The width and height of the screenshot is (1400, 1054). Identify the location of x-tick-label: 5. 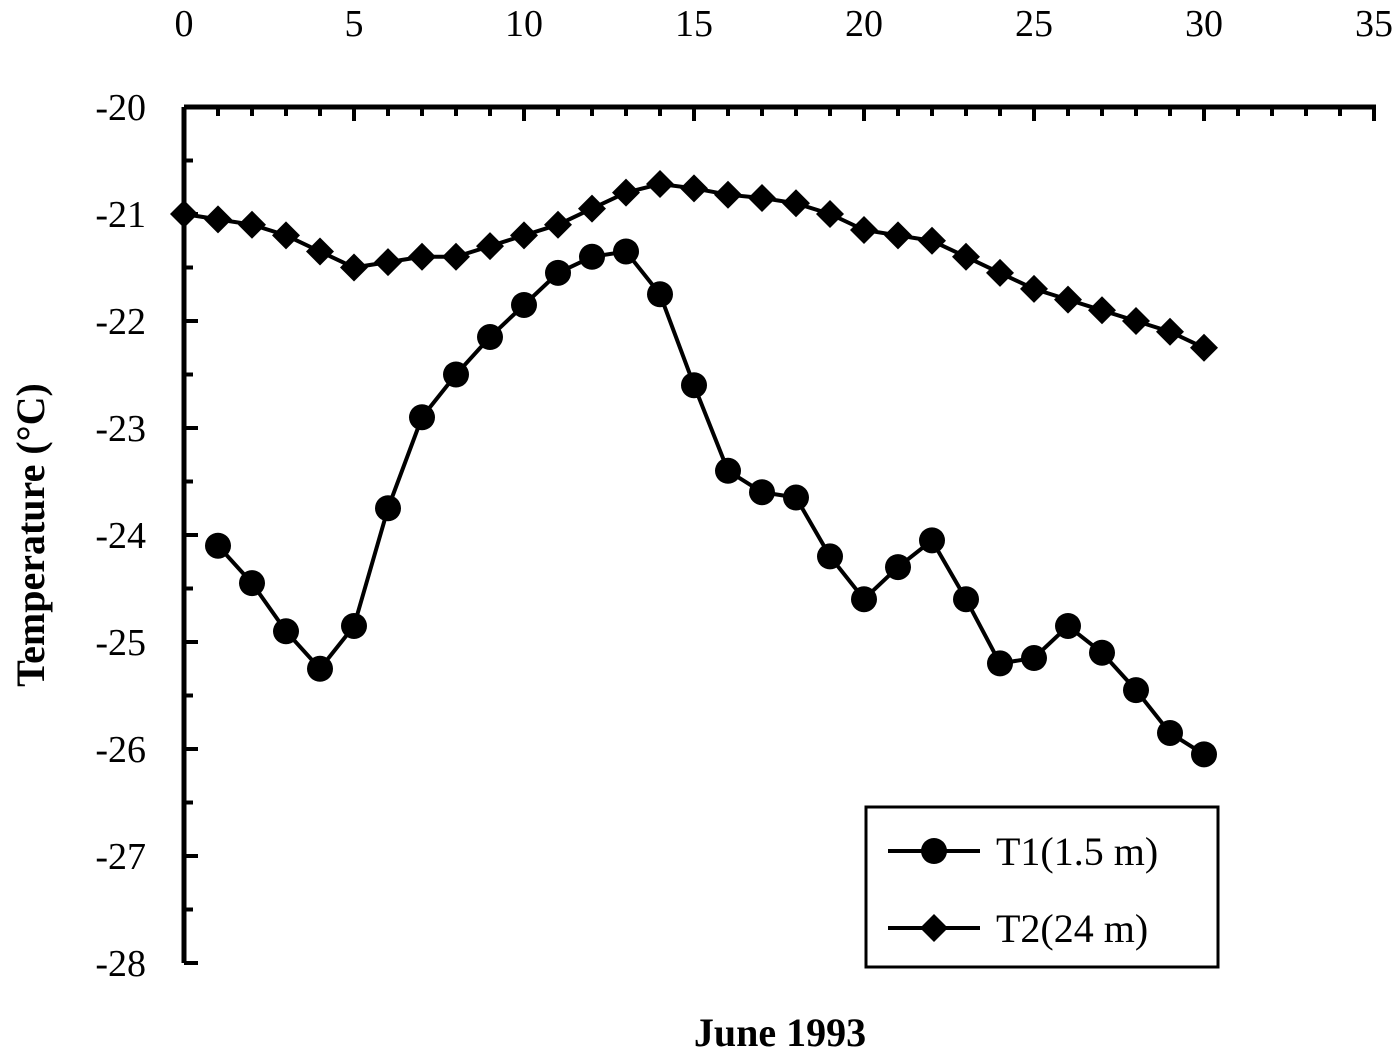
(354, 24).